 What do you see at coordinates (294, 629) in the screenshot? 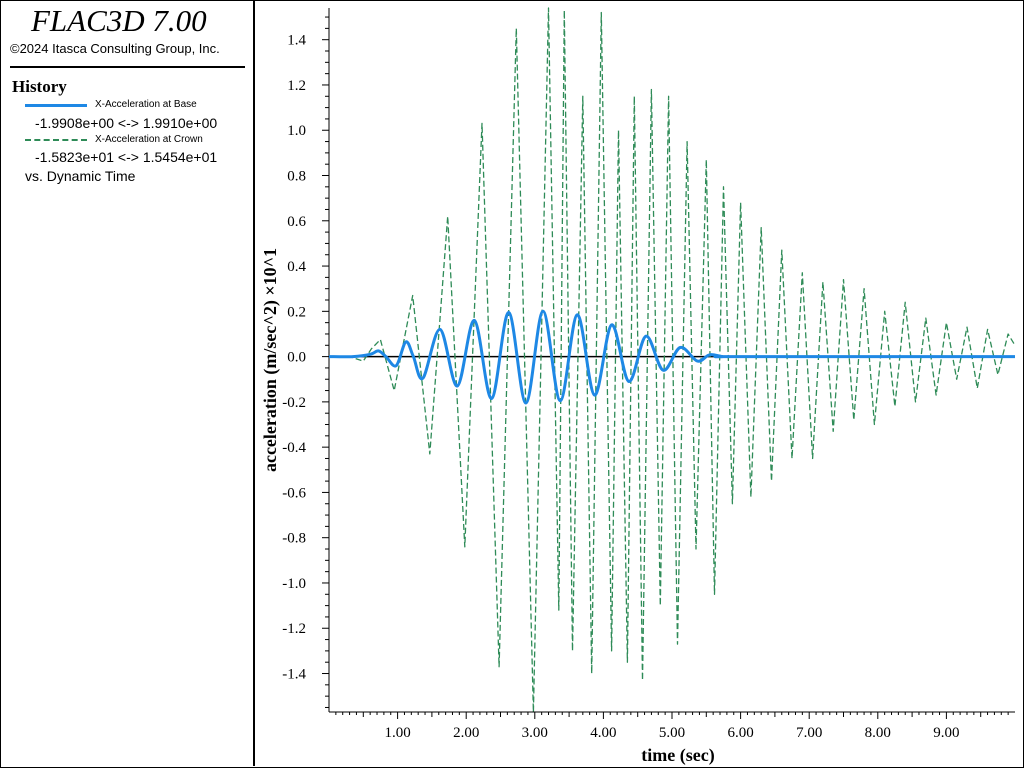
I see `y-tick-label: -1.2` at bounding box center [294, 629].